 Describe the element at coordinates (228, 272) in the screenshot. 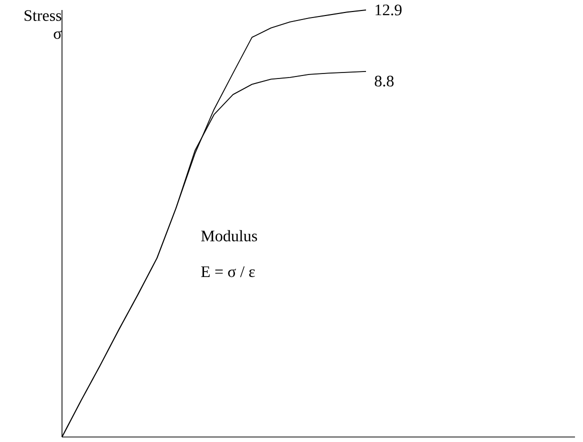

I see `annotation: E = σ / ε` at that location.